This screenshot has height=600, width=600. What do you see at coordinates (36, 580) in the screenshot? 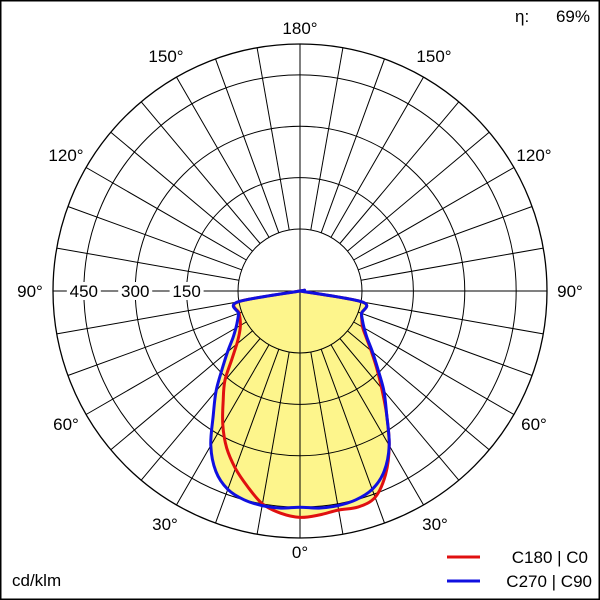
I see `unit-label: cd/klm` at bounding box center [36, 580].